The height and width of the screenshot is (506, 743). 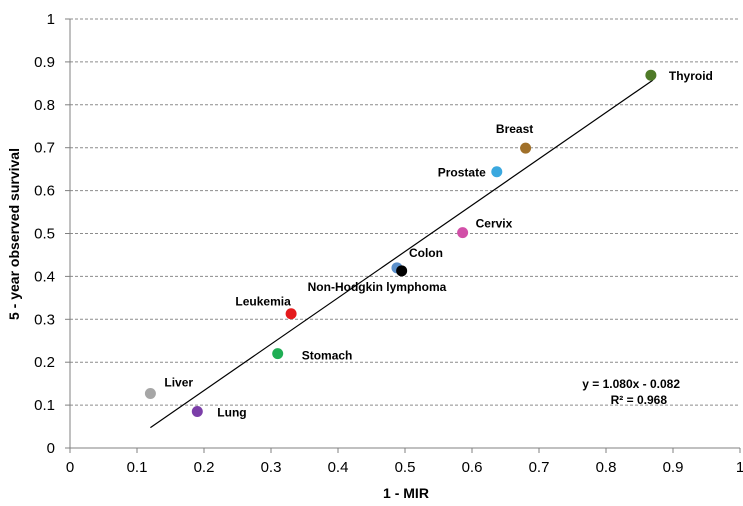 I want to click on point-non-hodgkin-lymphoma, so click(x=402, y=271).